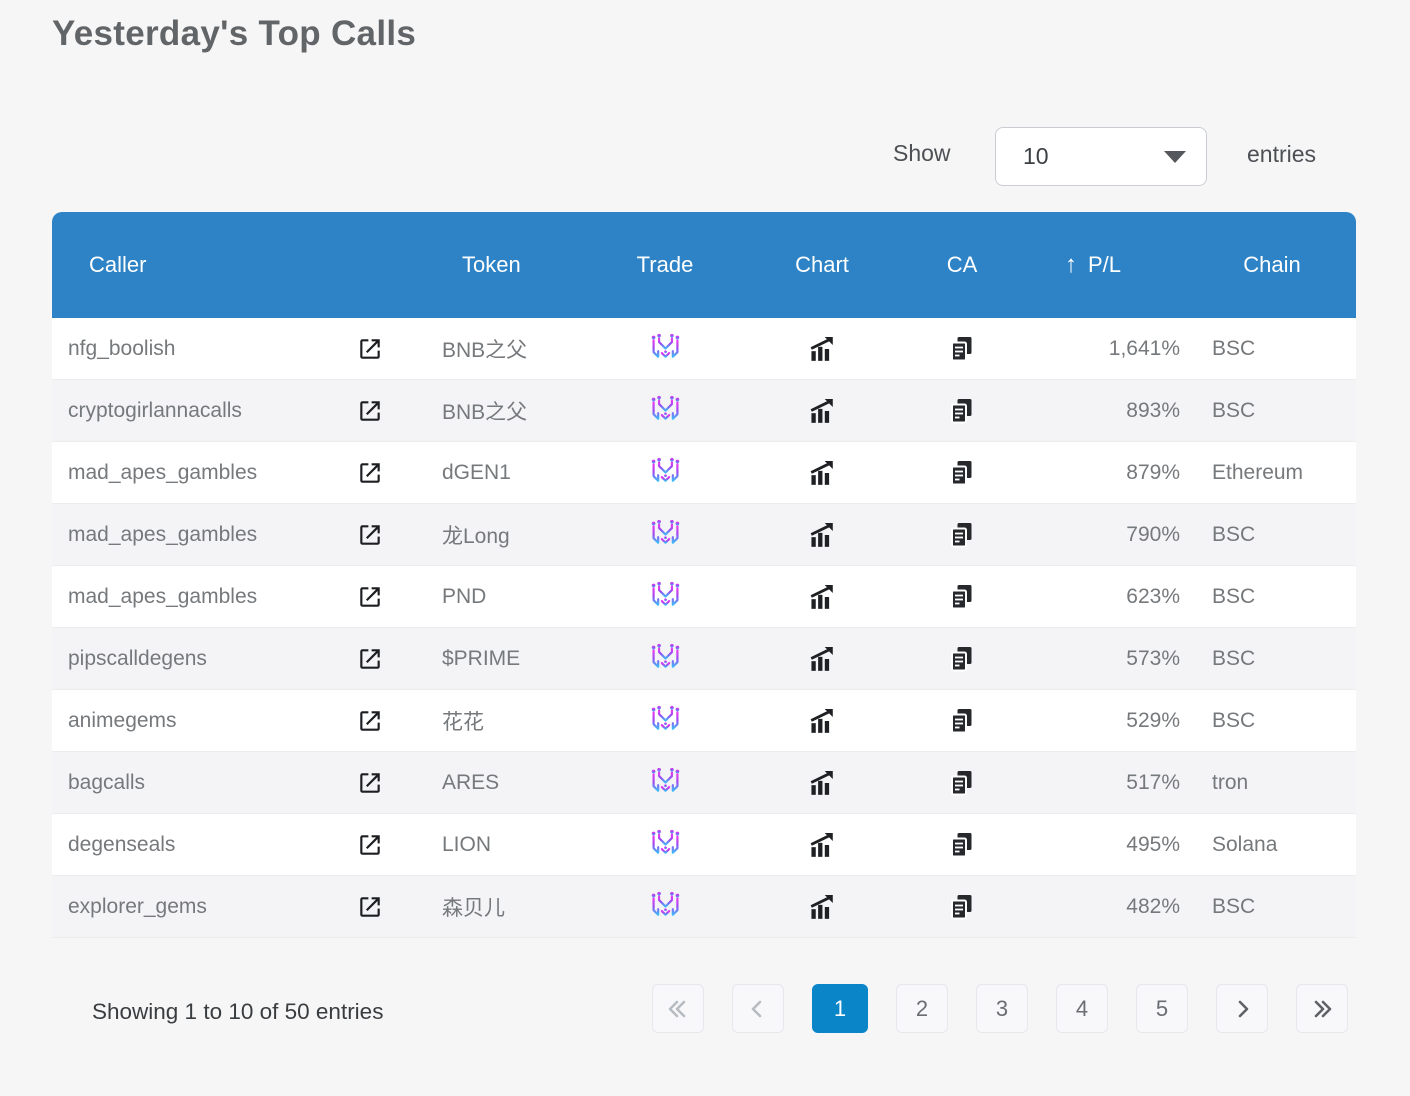  What do you see at coordinates (485, 412) in the screenshot?
I see `token-cell: BNB之父` at bounding box center [485, 412].